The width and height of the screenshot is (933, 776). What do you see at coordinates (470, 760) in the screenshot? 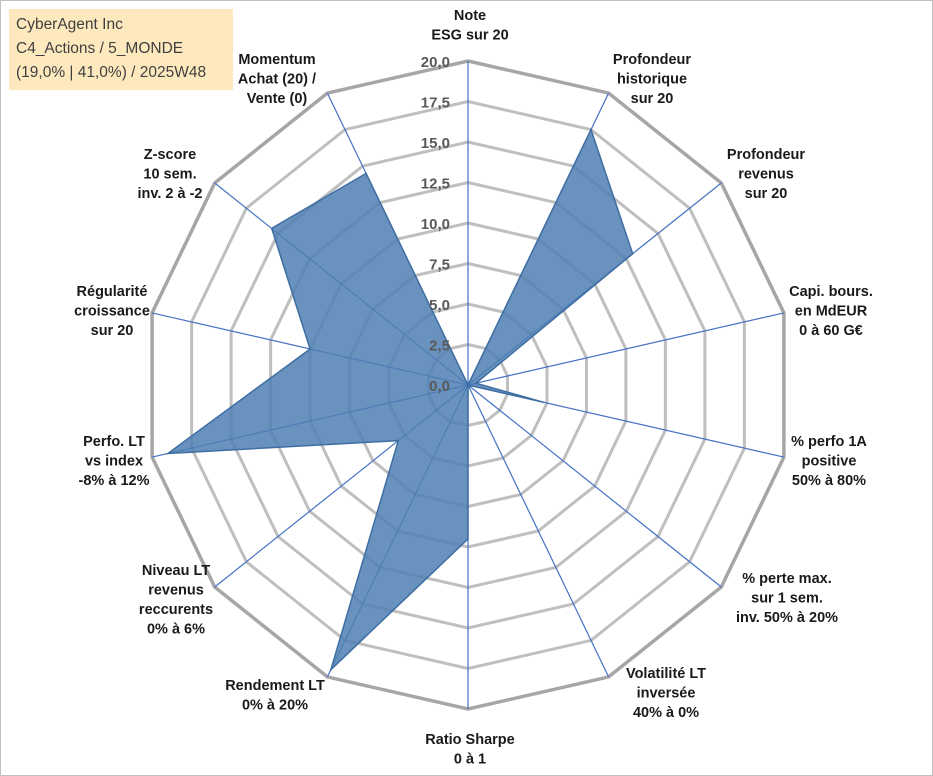
I see `axis-label: 0 à 1` at bounding box center [470, 760].